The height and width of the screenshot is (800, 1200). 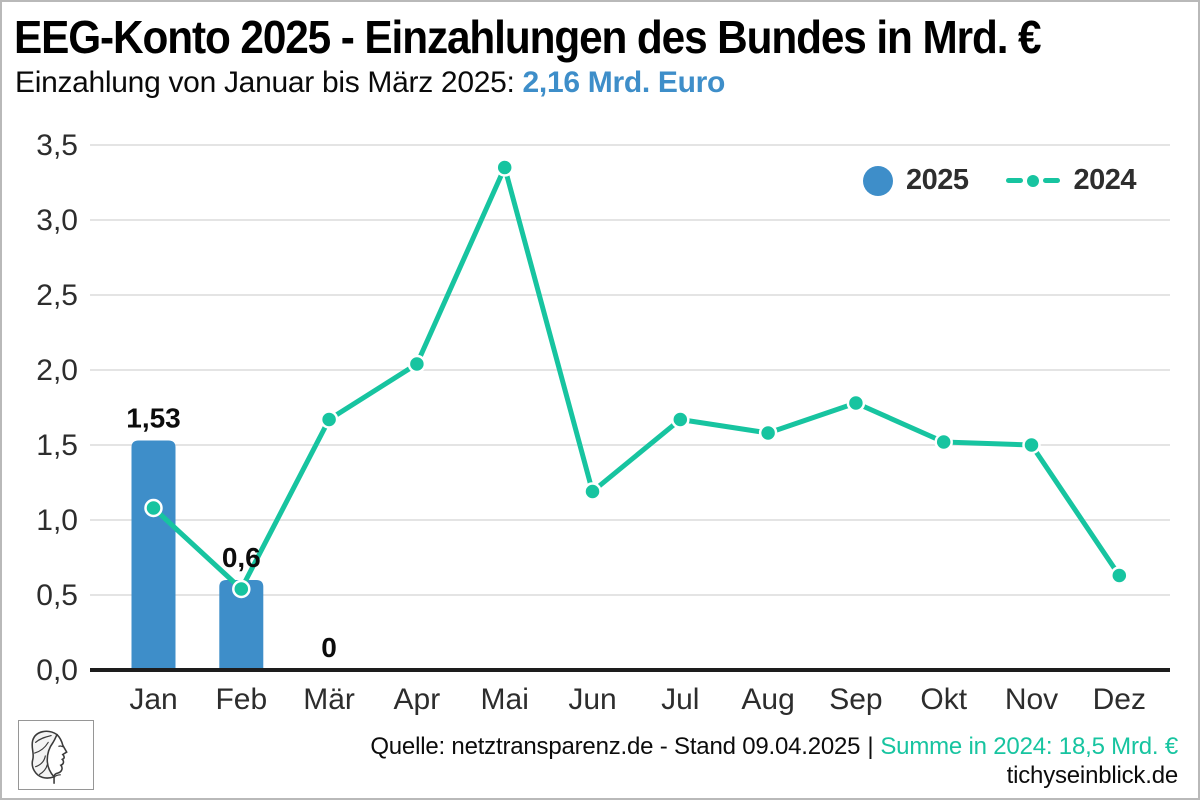 I want to click on x-tick-label-Aug: Aug, so click(x=767, y=699).